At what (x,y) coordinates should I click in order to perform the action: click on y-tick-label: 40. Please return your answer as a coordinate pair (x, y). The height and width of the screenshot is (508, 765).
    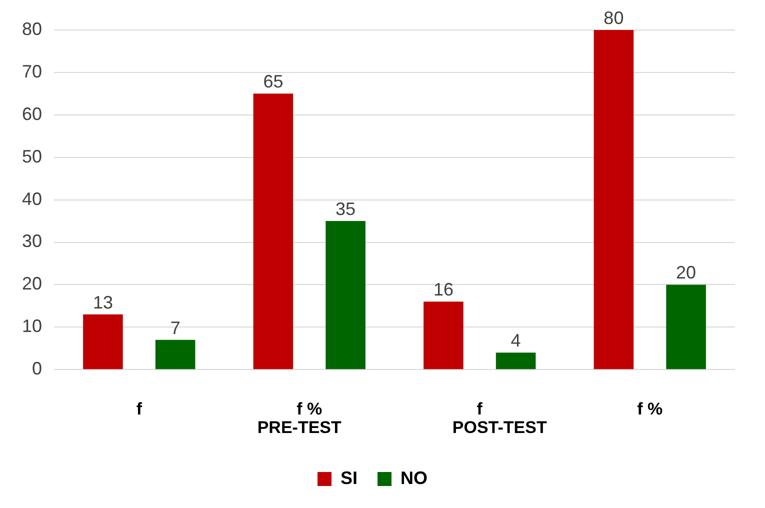
    Looking at the image, I should click on (32, 198).